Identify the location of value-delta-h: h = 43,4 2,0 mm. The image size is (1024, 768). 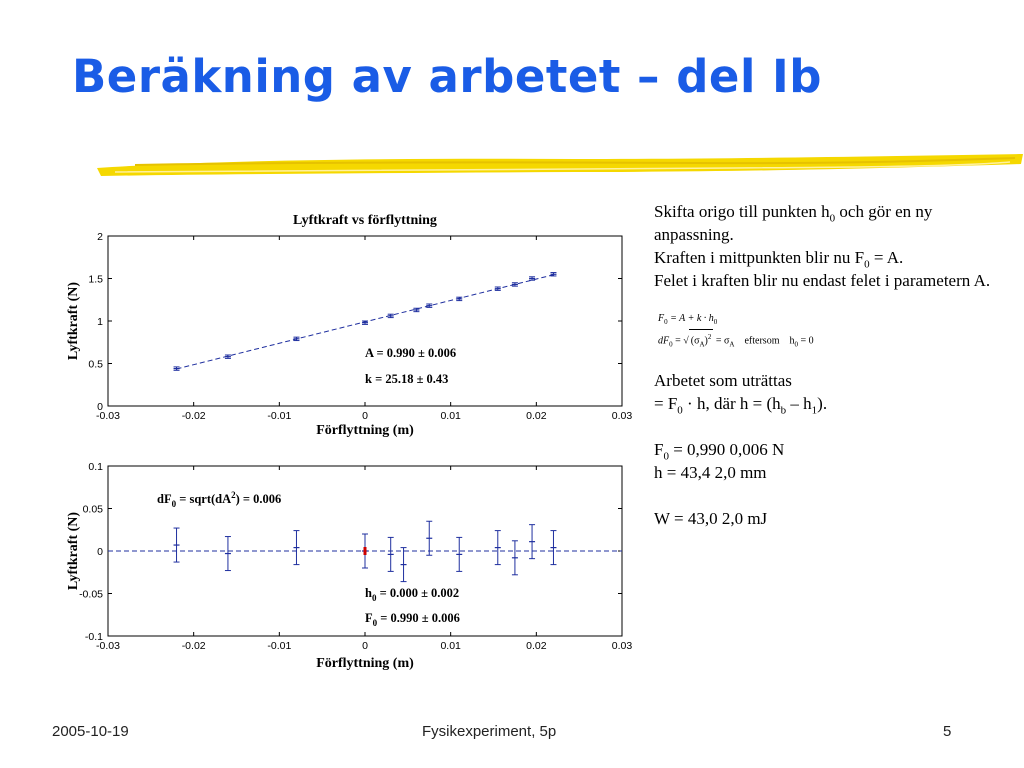
(710, 472).